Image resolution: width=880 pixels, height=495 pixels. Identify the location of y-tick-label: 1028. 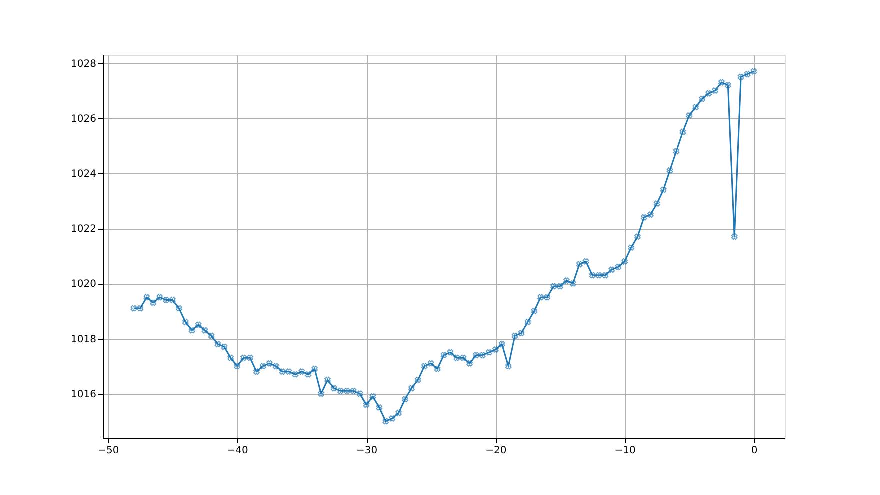
(83, 64).